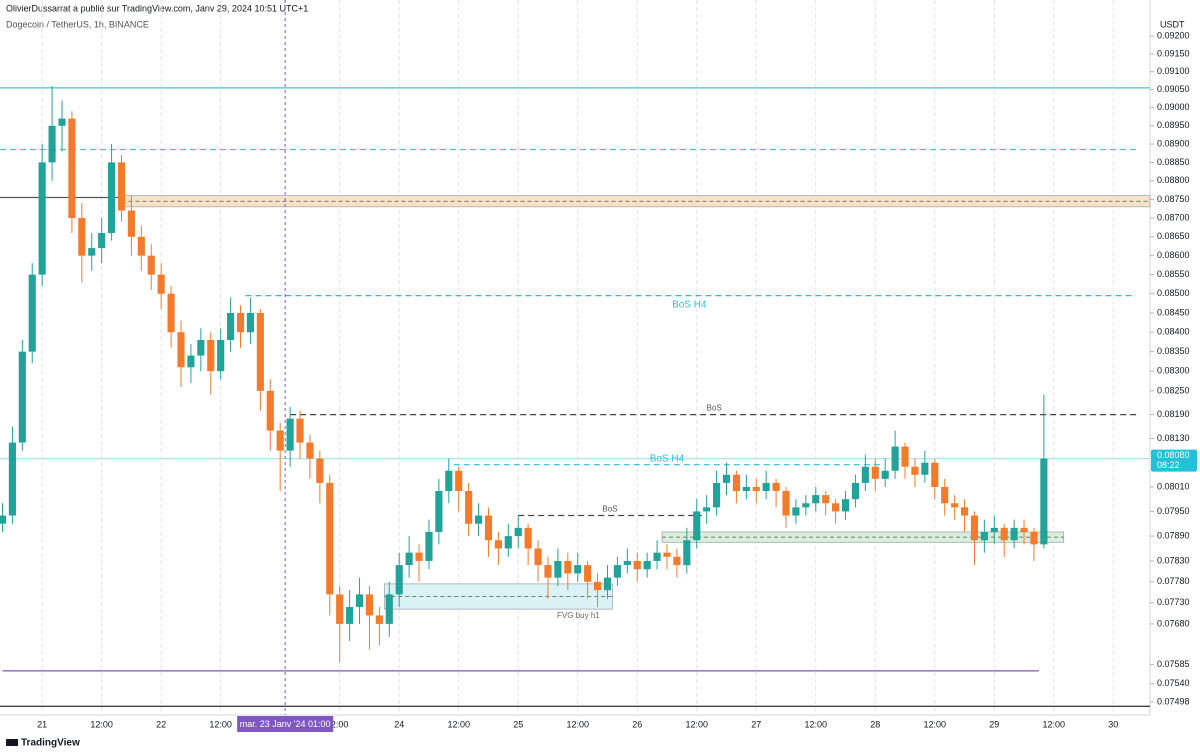 Image resolution: width=1200 pixels, height=753 pixels. What do you see at coordinates (756, 724) in the screenshot?
I see `x-tick-label: 27` at bounding box center [756, 724].